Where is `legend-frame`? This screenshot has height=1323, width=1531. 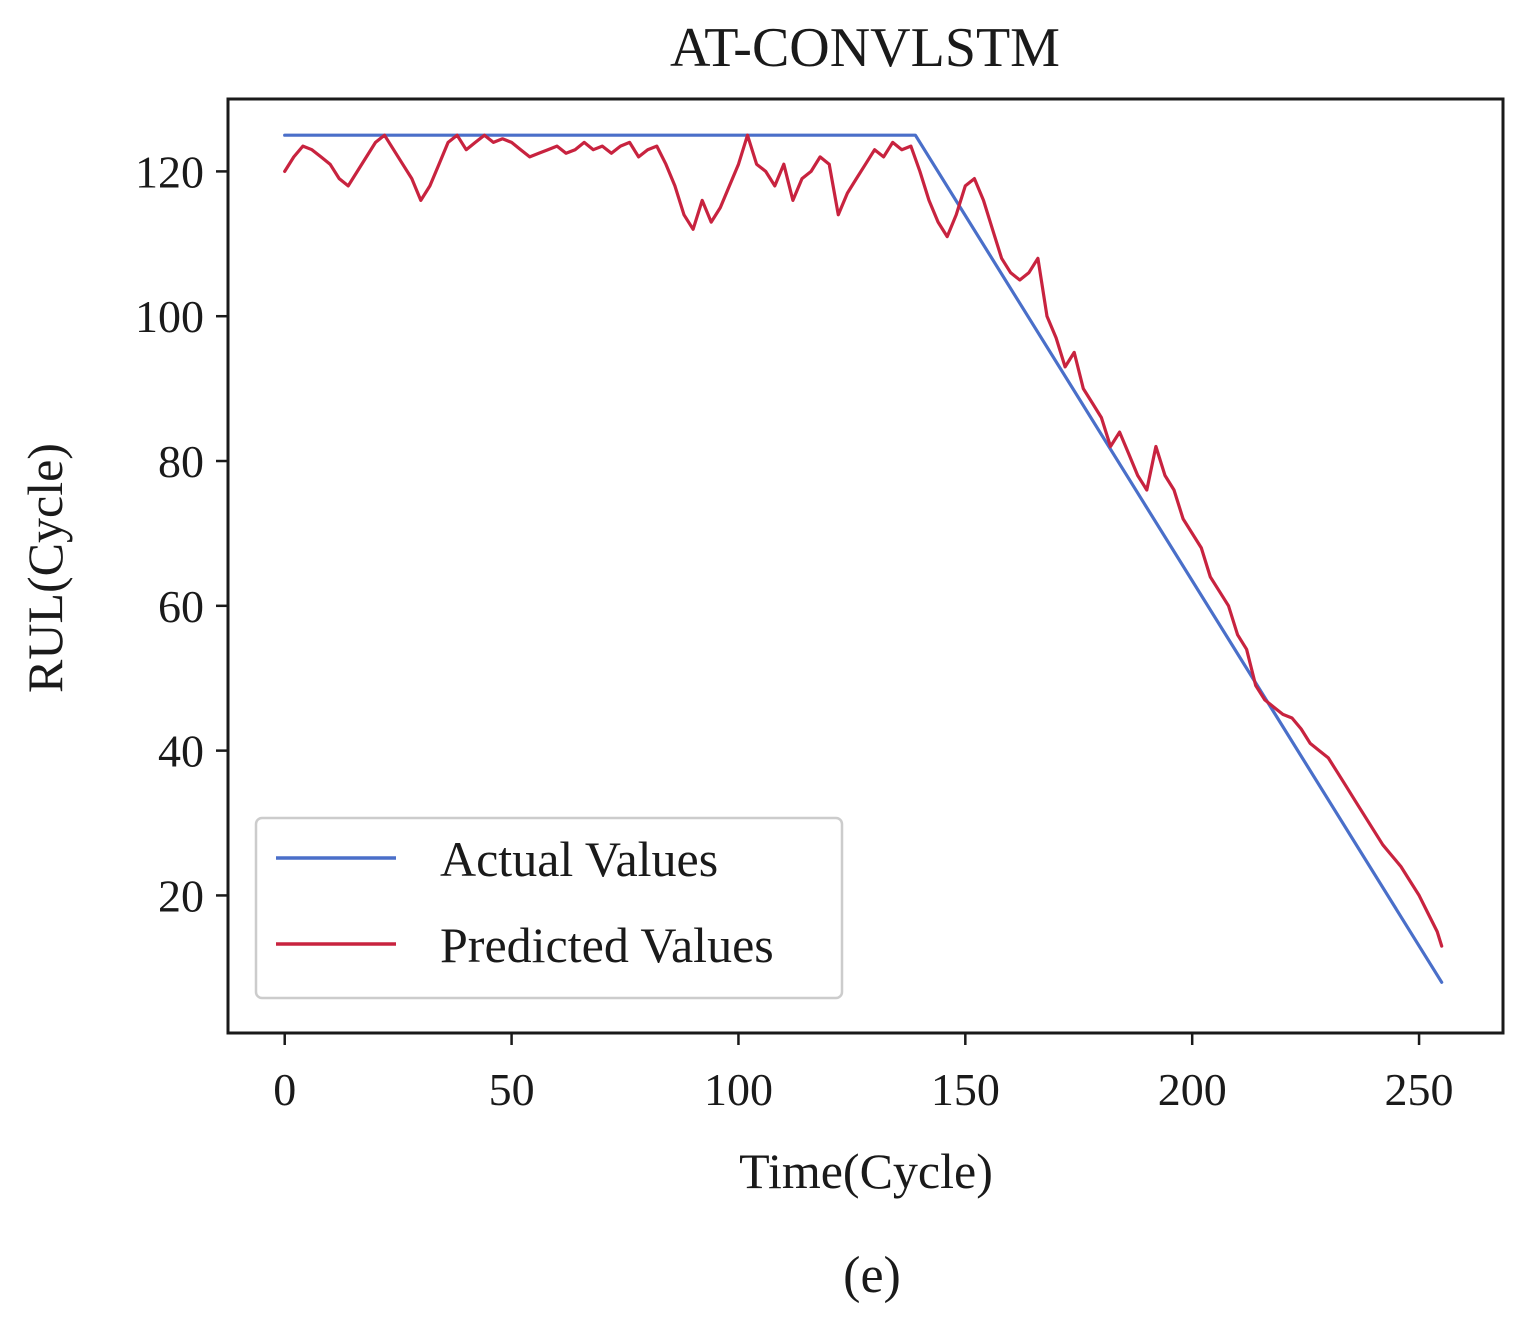
legend-frame is located at coordinates (549, 908).